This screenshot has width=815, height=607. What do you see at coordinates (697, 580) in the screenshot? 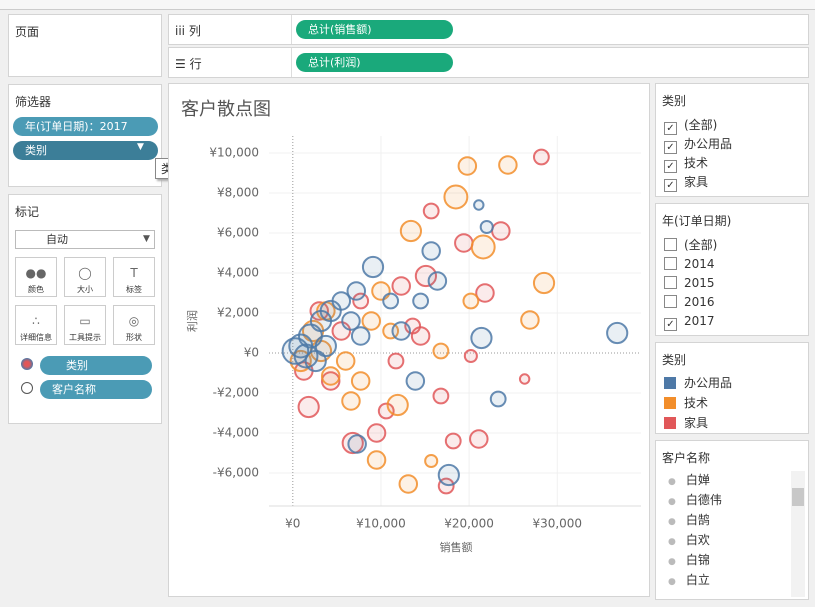
I see `customer-name: 白立` at bounding box center [697, 580].